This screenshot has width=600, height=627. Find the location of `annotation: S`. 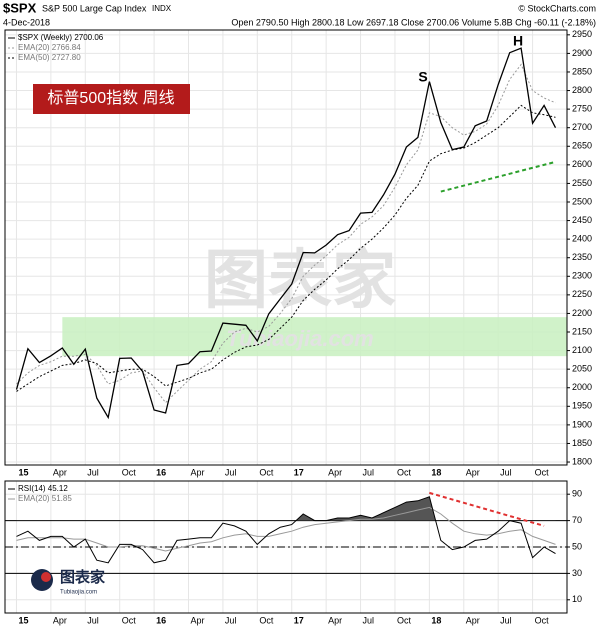

annotation: S is located at coordinates (422, 77).